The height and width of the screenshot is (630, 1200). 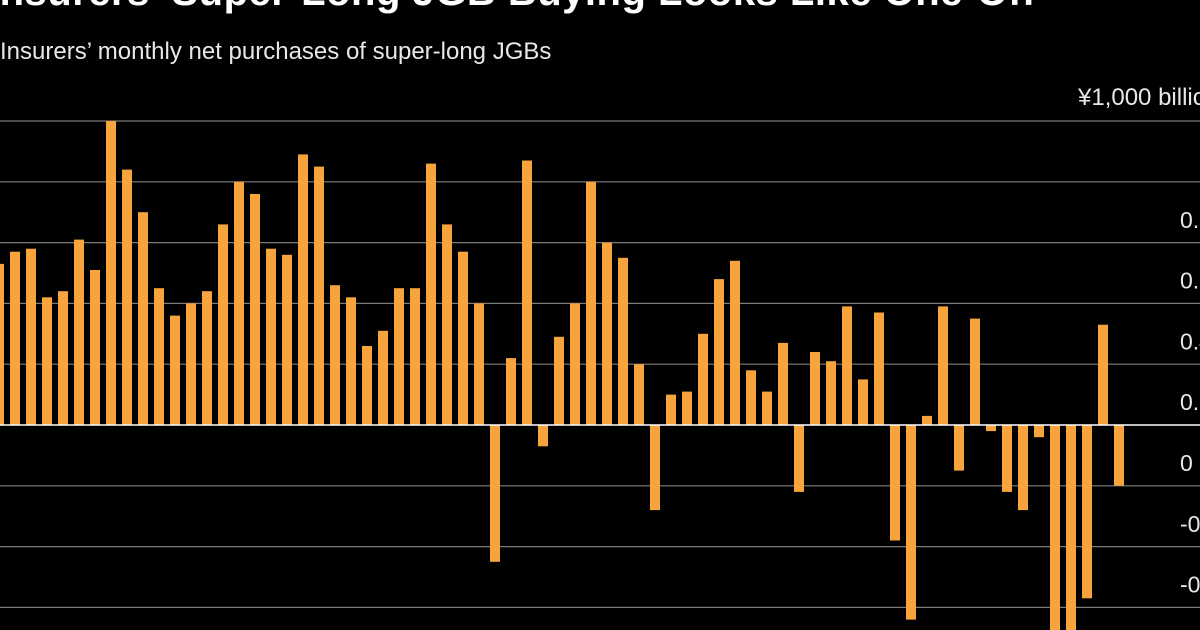 I want to click on y-tick-label: 0.8, so click(x=1190, y=220).